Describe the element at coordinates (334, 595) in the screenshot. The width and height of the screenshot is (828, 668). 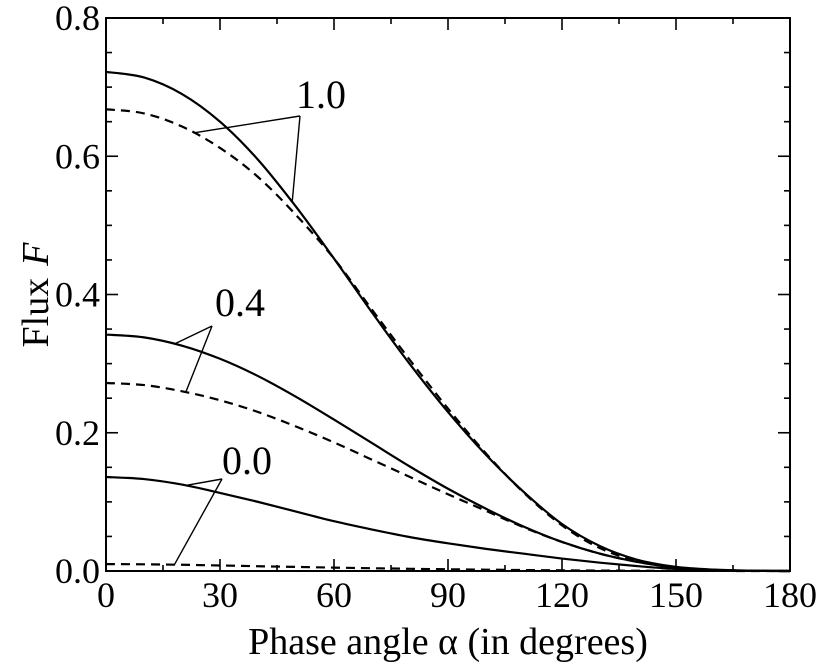
I see `x-tick-label: 60` at that location.